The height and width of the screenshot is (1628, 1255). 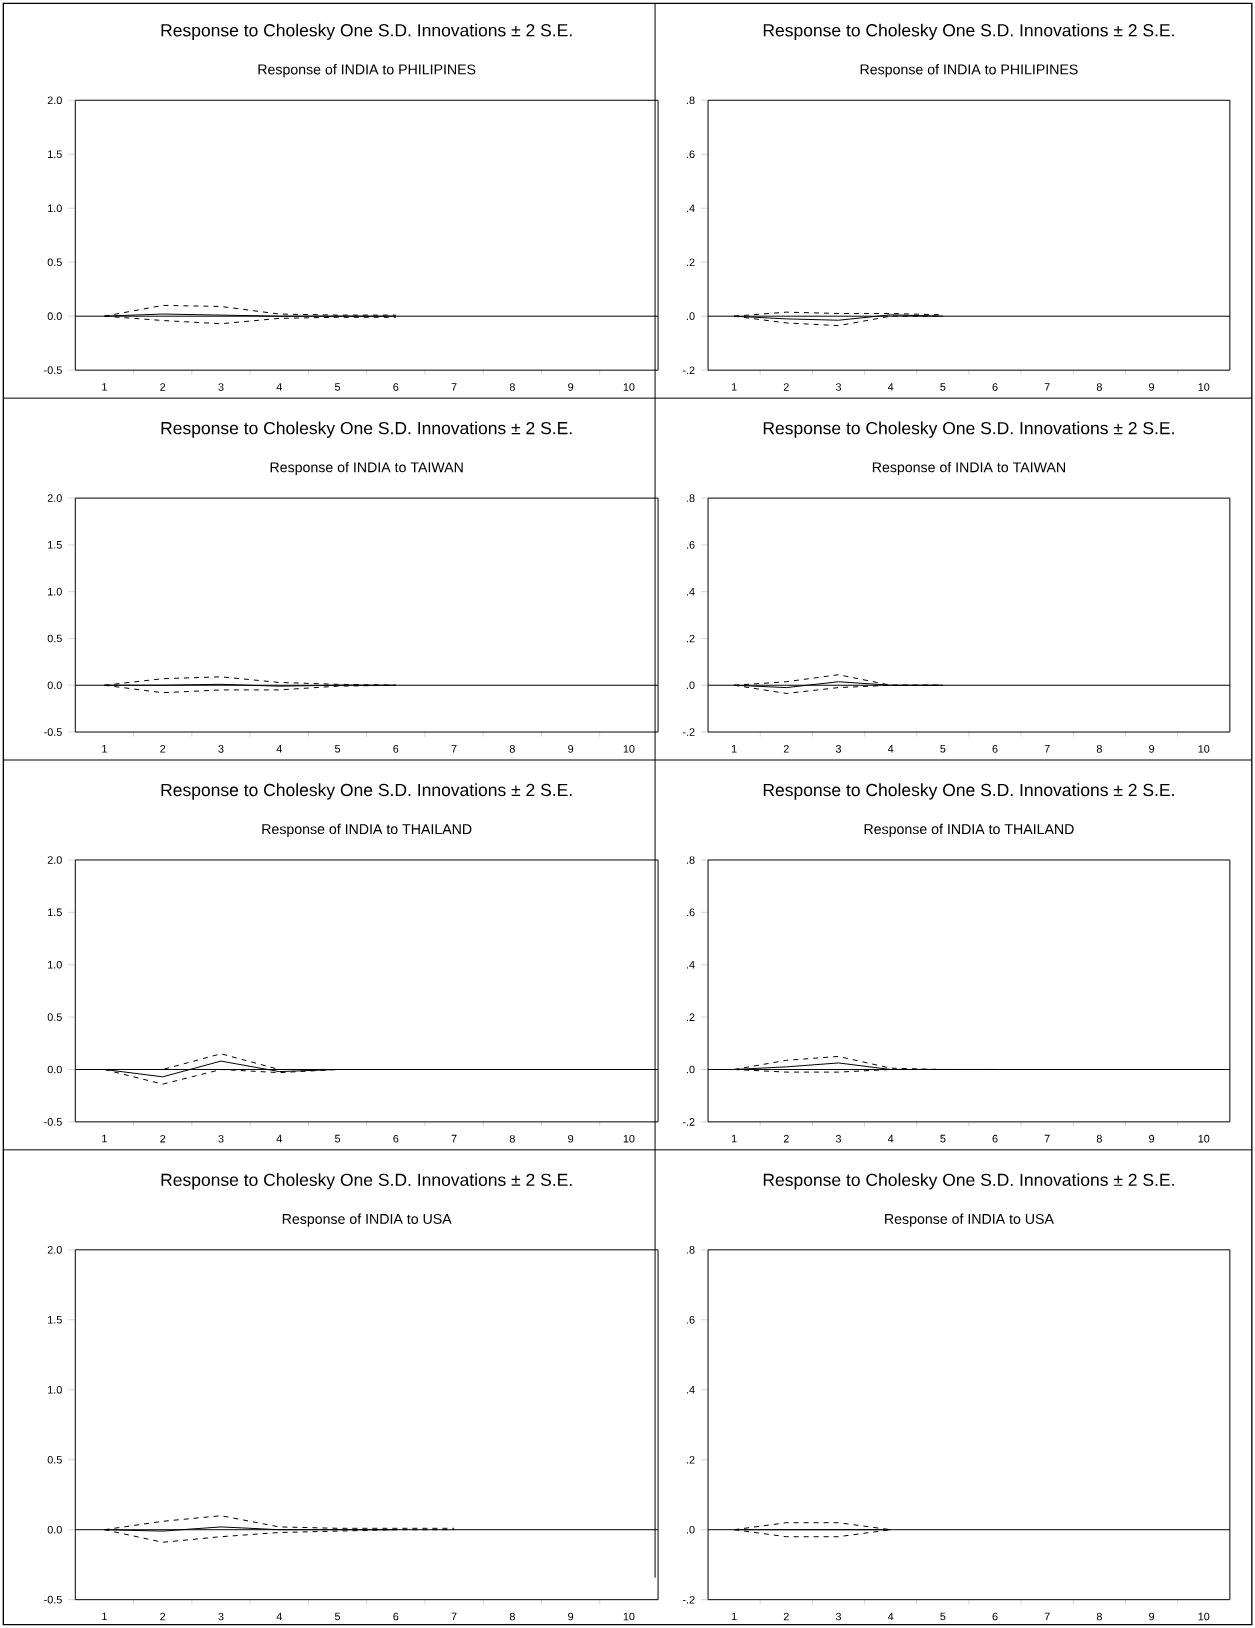 I want to click on chart-subtitle: Response of INDIA to PHILIPINES, so click(x=969, y=71).